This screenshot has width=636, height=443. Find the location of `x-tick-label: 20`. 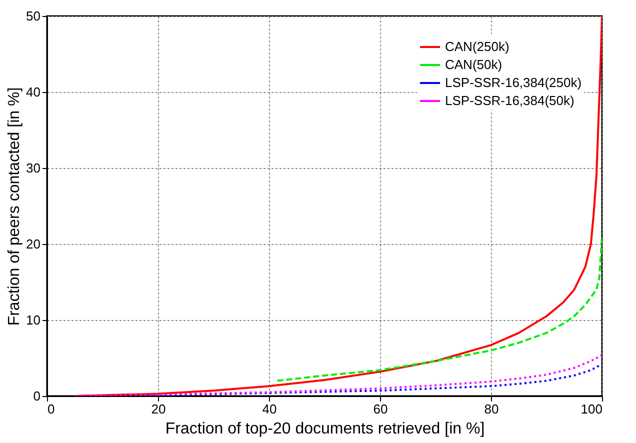

x-tick-label: 20 is located at coordinates (158, 409).